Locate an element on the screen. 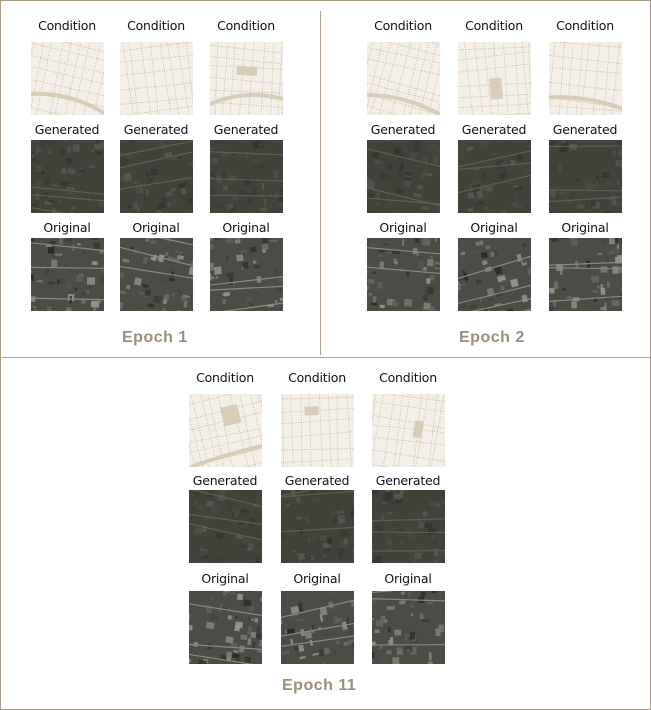 The image size is (651, 710). horizontal-divider is located at coordinates (326, 357).